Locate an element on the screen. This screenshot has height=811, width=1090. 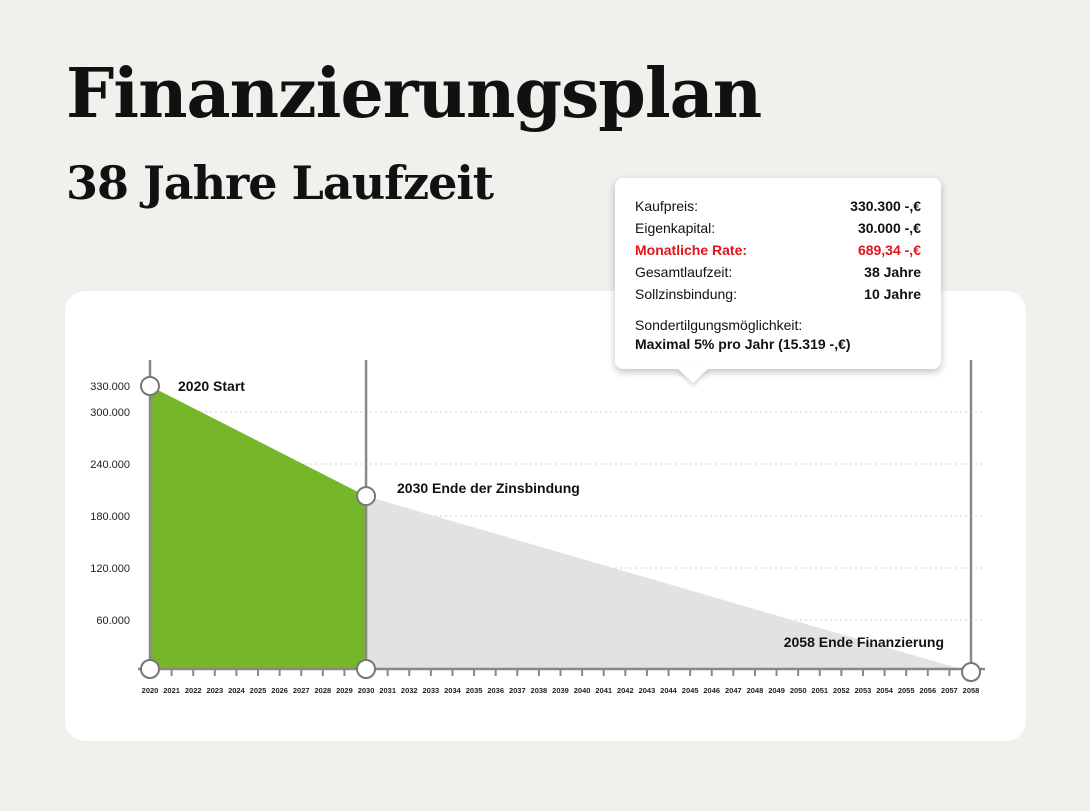
x-tick-label: 2054 is located at coordinates (885, 690).